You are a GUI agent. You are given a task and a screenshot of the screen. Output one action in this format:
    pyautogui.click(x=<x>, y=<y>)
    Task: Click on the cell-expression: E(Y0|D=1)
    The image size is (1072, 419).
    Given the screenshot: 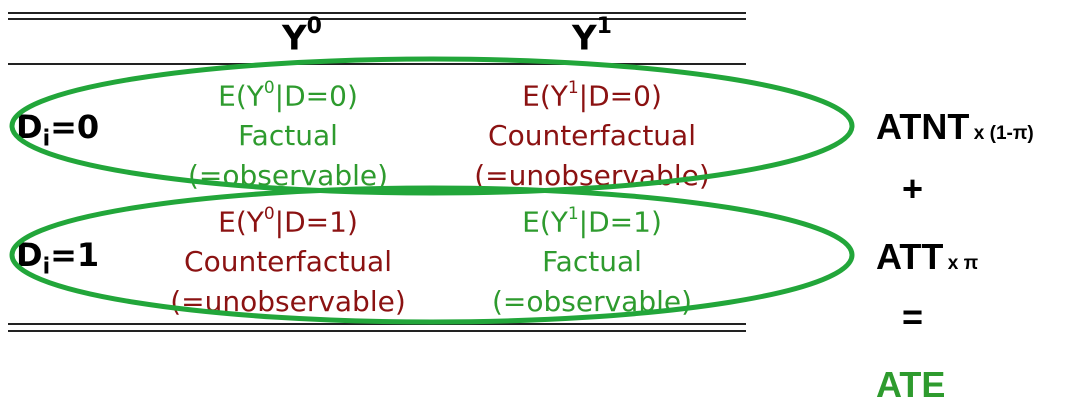 What is the action you would take?
    pyautogui.click(x=288, y=221)
    